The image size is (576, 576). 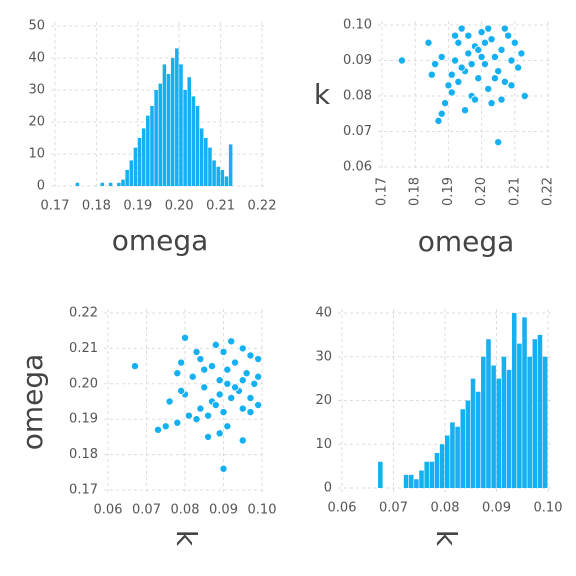 What do you see at coordinates (220, 206) in the screenshot?
I see `x-tick-label: 0.21` at bounding box center [220, 206].